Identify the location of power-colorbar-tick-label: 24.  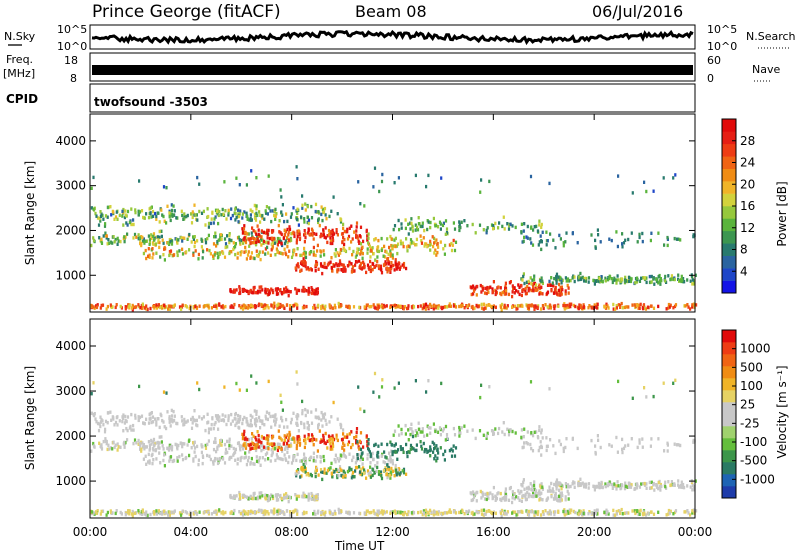
(747, 163).